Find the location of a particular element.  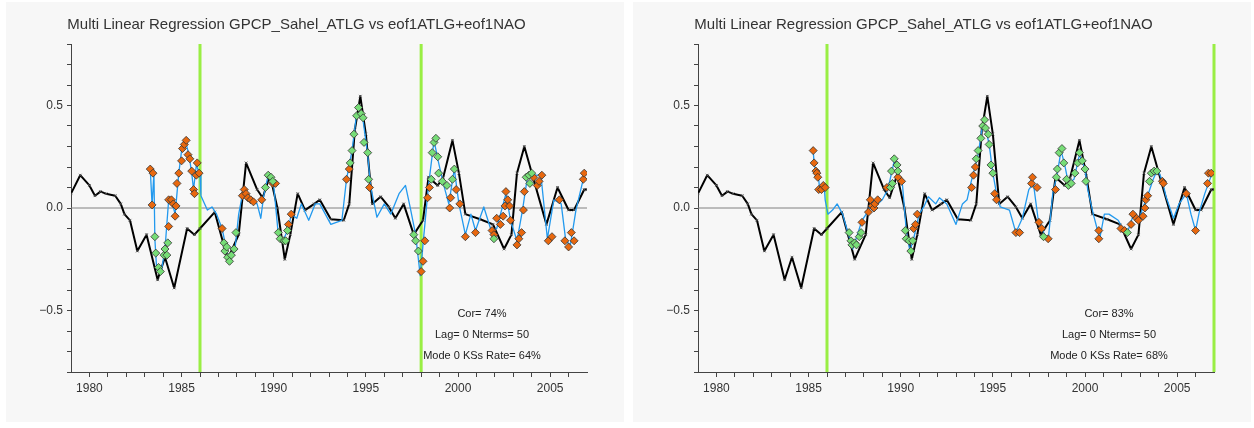

annotation: Mode 0 KSs Rate= 64% is located at coordinates (482, 355).